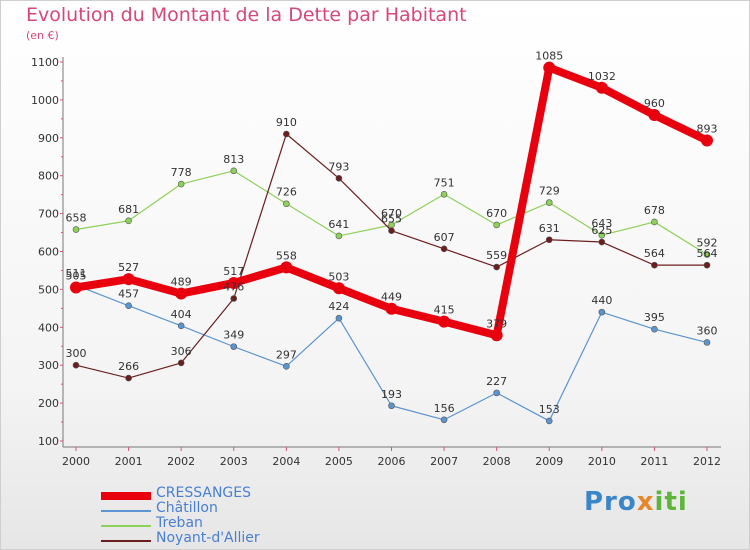  What do you see at coordinates (128, 267) in the screenshot?
I see `data-label: 527` at bounding box center [128, 267].